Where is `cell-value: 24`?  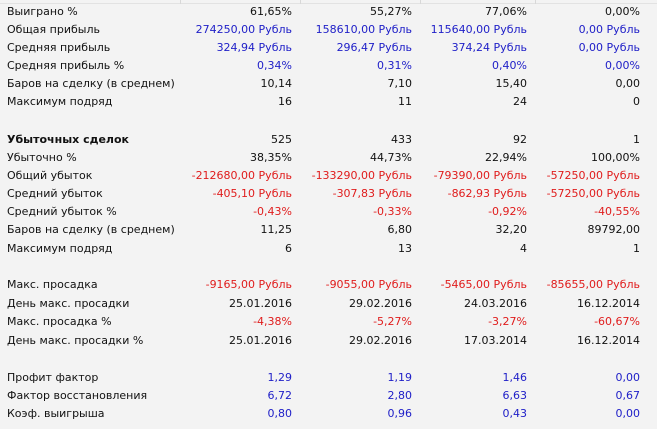 cell-value: 24 is located at coordinates (520, 101).